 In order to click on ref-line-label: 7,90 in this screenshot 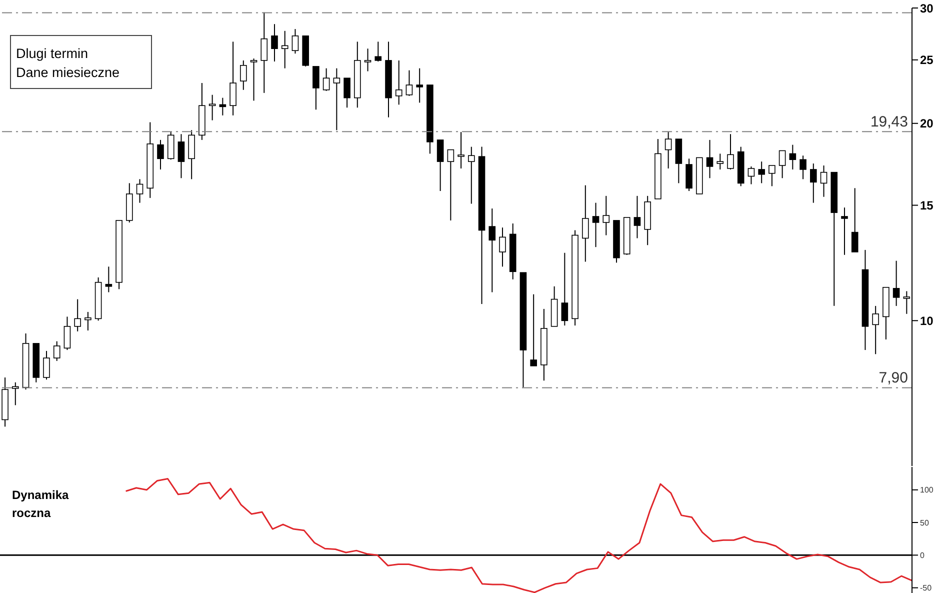, I will do `click(893, 378)`.